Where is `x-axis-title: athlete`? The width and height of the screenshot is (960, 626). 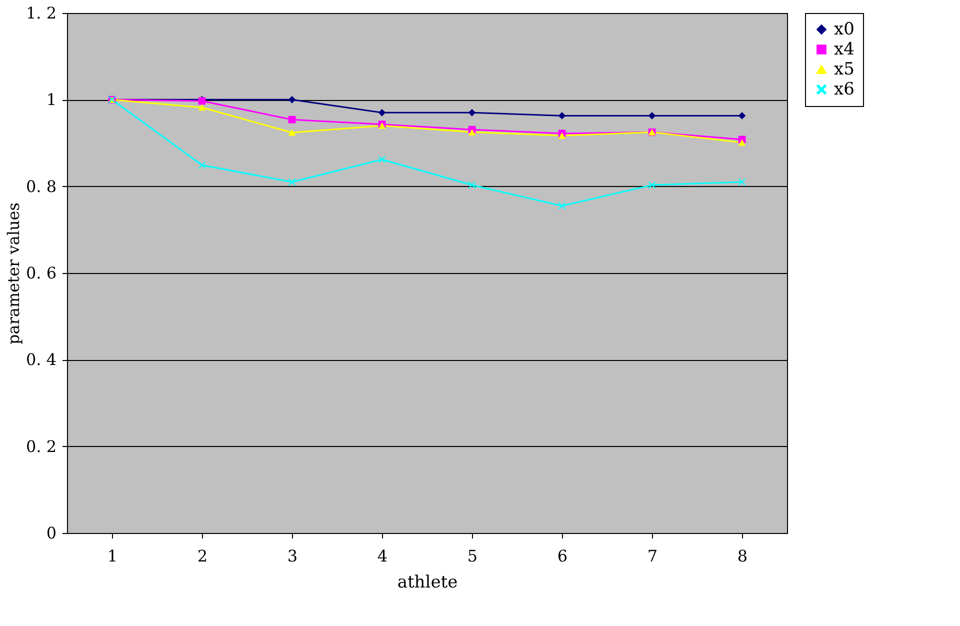 x-axis-title: athlete is located at coordinates (427, 582).